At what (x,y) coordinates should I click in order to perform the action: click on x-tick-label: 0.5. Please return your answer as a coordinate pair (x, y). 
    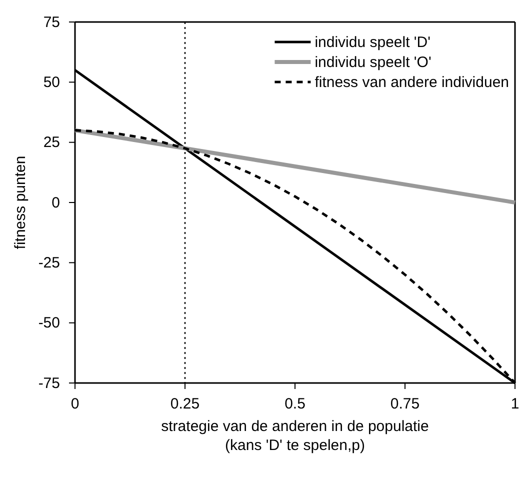
    Looking at the image, I should click on (295, 404).